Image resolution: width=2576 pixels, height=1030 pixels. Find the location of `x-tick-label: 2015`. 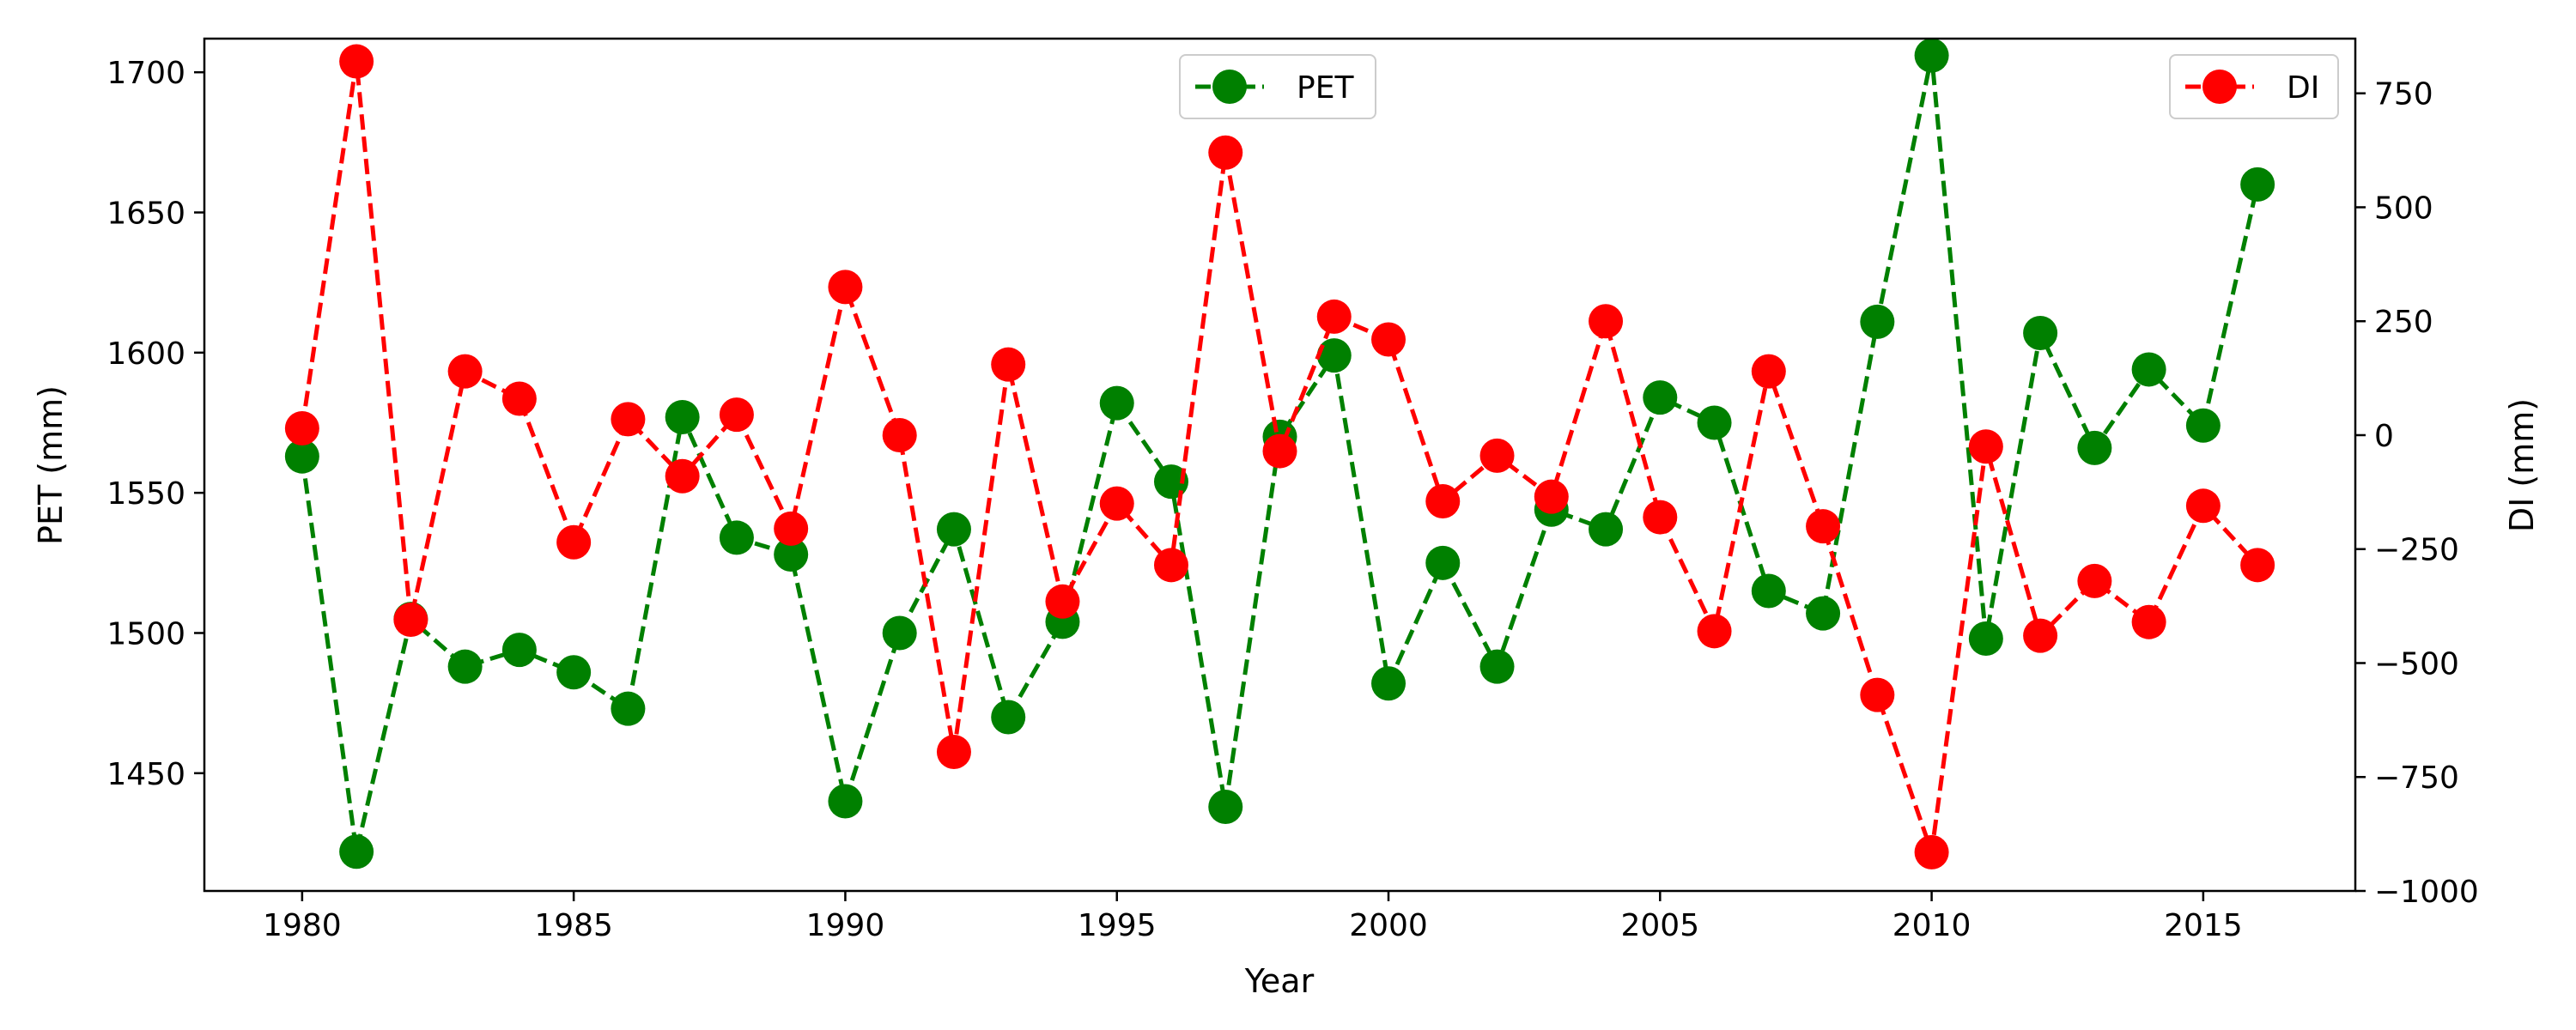

x-tick-label: 2015 is located at coordinates (2203, 925).